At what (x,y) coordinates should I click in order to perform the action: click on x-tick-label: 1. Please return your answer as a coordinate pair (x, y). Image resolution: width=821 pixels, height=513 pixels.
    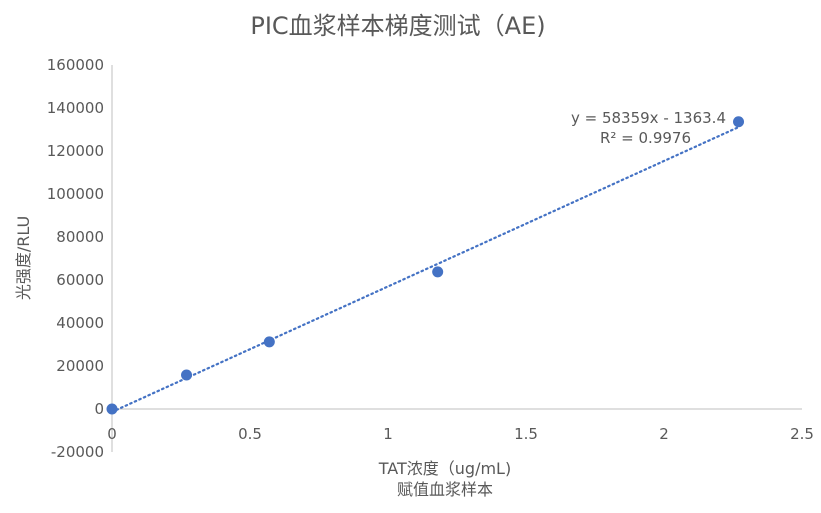
    Looking at the image, I should click on (388, 434).